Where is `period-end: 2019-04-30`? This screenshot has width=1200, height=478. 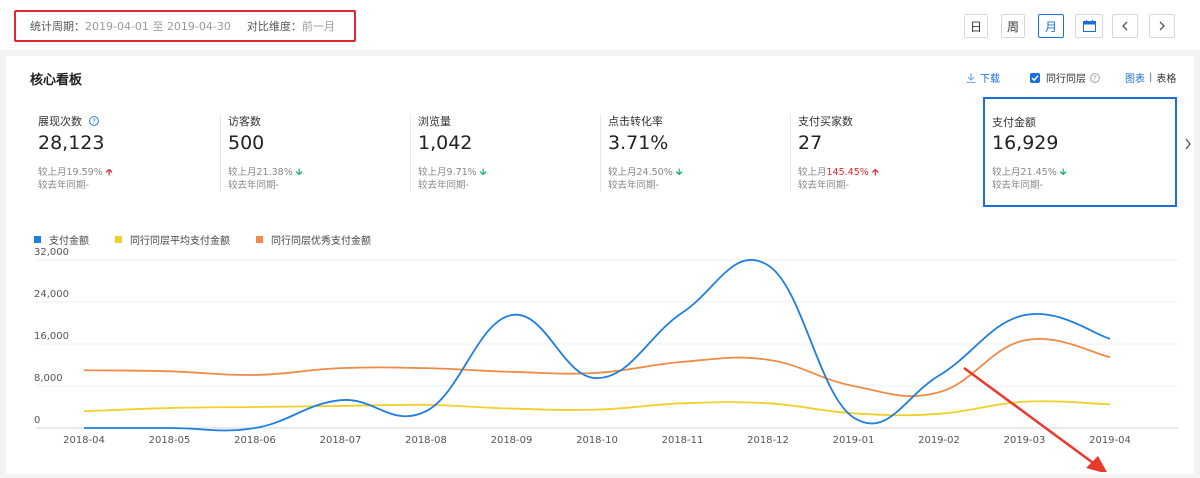 period-end: 2019-04-30 is located at coordinates (198, 26).